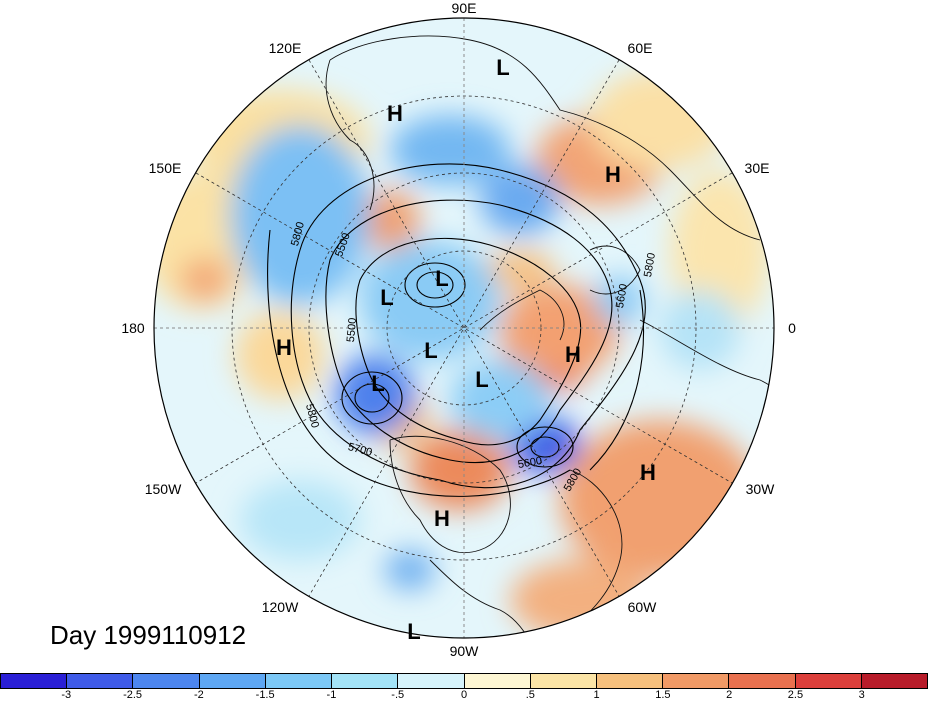 This screenshot has height=702, width=928. I want to click on colorbar-tick-label: 1.5, so click(663, 695).